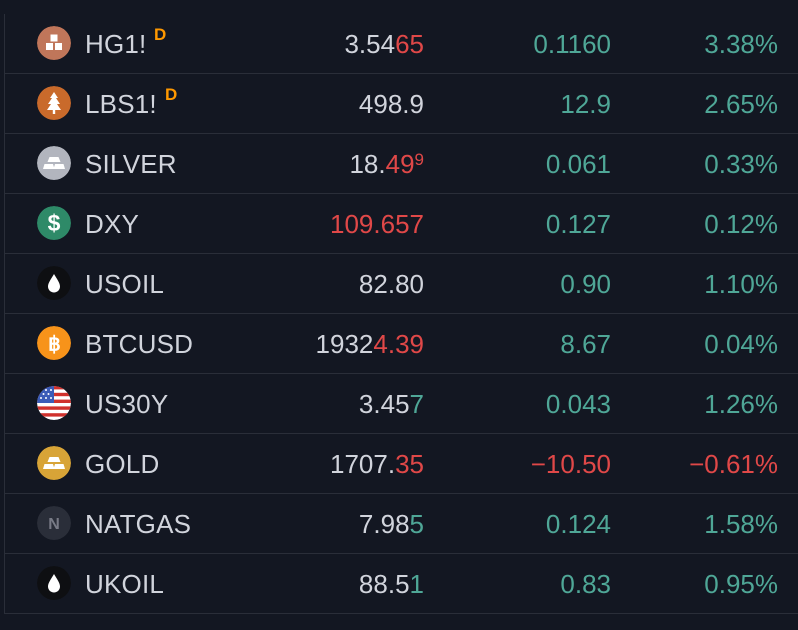 The image size is (798, 630). I want to click on last-price-main: 3.54, so click(370, 44).